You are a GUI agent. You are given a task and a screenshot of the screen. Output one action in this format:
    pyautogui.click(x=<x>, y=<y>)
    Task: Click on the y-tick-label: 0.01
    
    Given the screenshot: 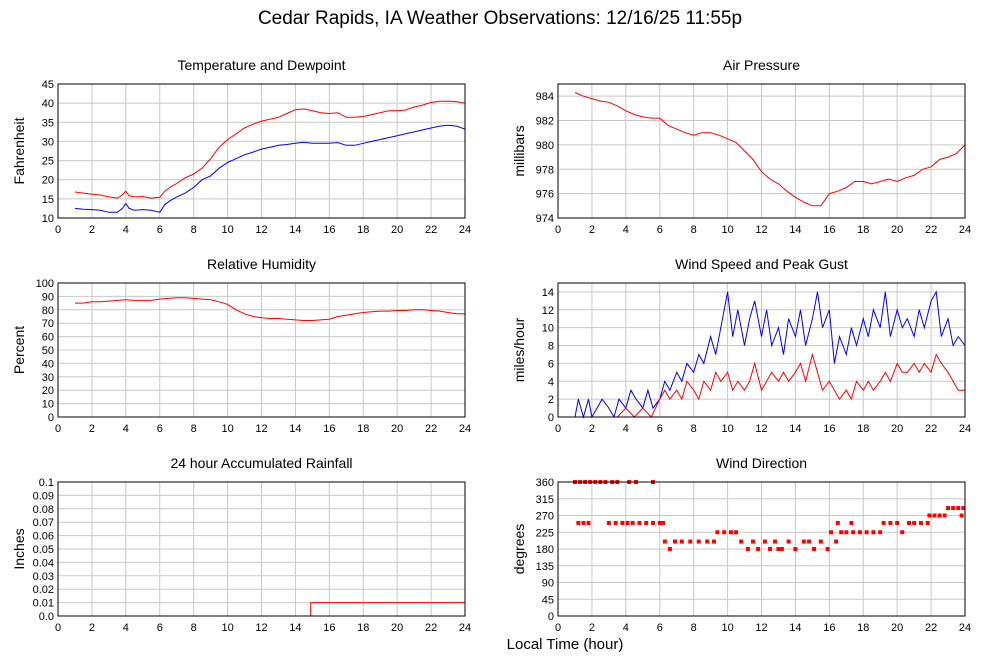 What is the action you would take?
    pyautogui.click(x=43, y=604)
    